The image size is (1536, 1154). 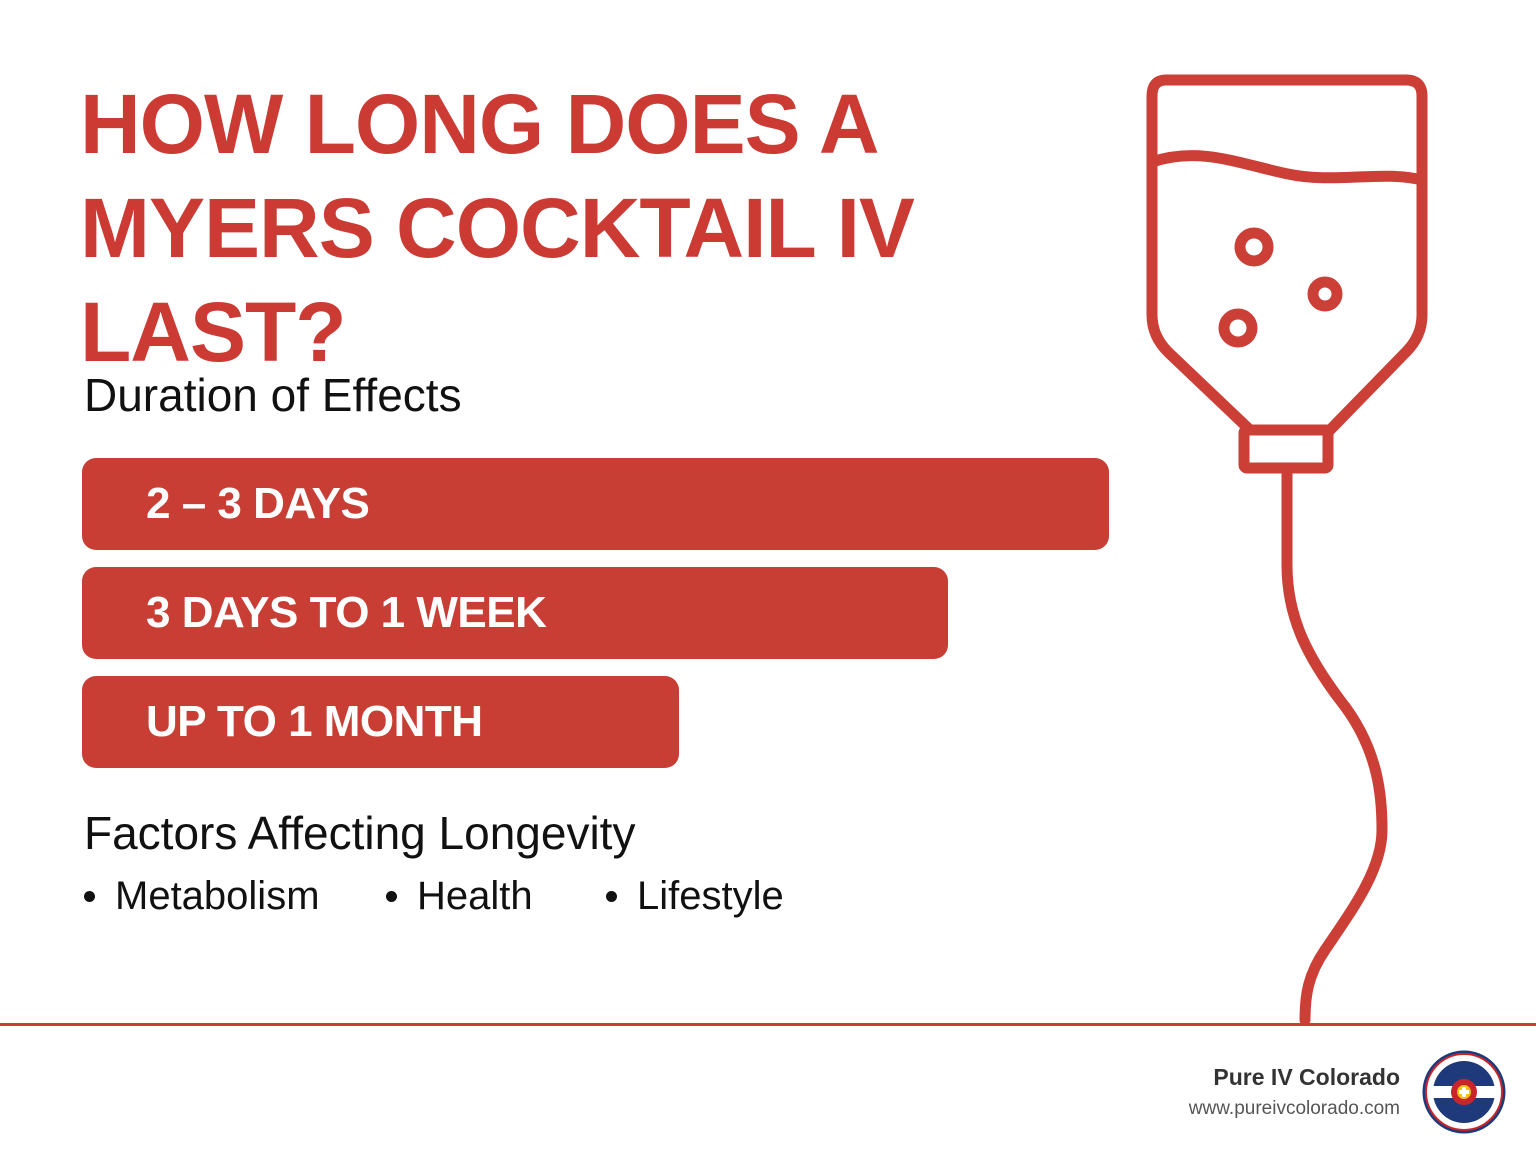 I want to click on duration-bar-label: UP TO 1 MONTH, so click(x=314, y=721).